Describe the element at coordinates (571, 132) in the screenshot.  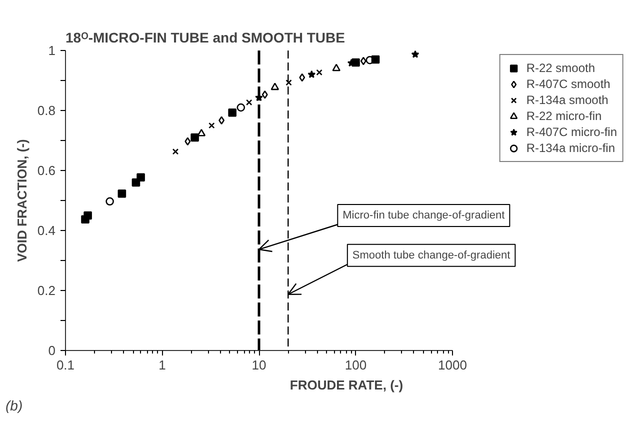
I see `legend-label: R-407C micro-fin` at that location.